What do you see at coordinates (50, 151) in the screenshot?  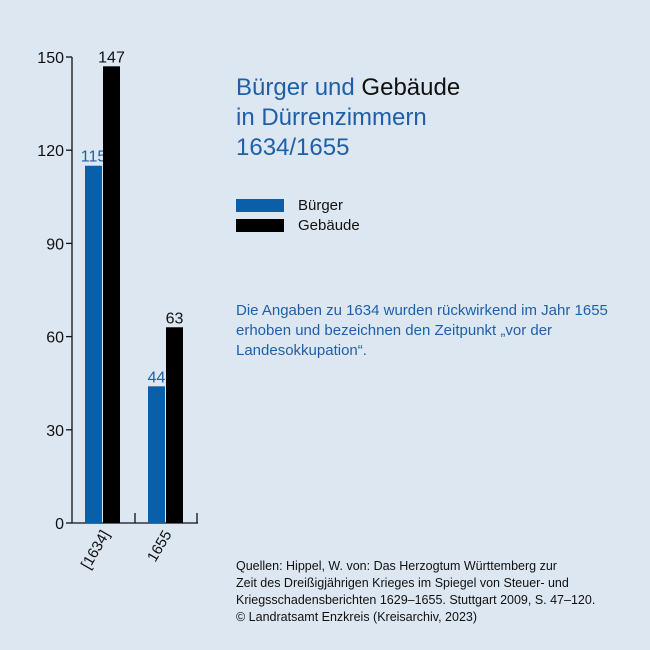 I see `y-tick-label-120: 120` at bounding box center [50, 151].